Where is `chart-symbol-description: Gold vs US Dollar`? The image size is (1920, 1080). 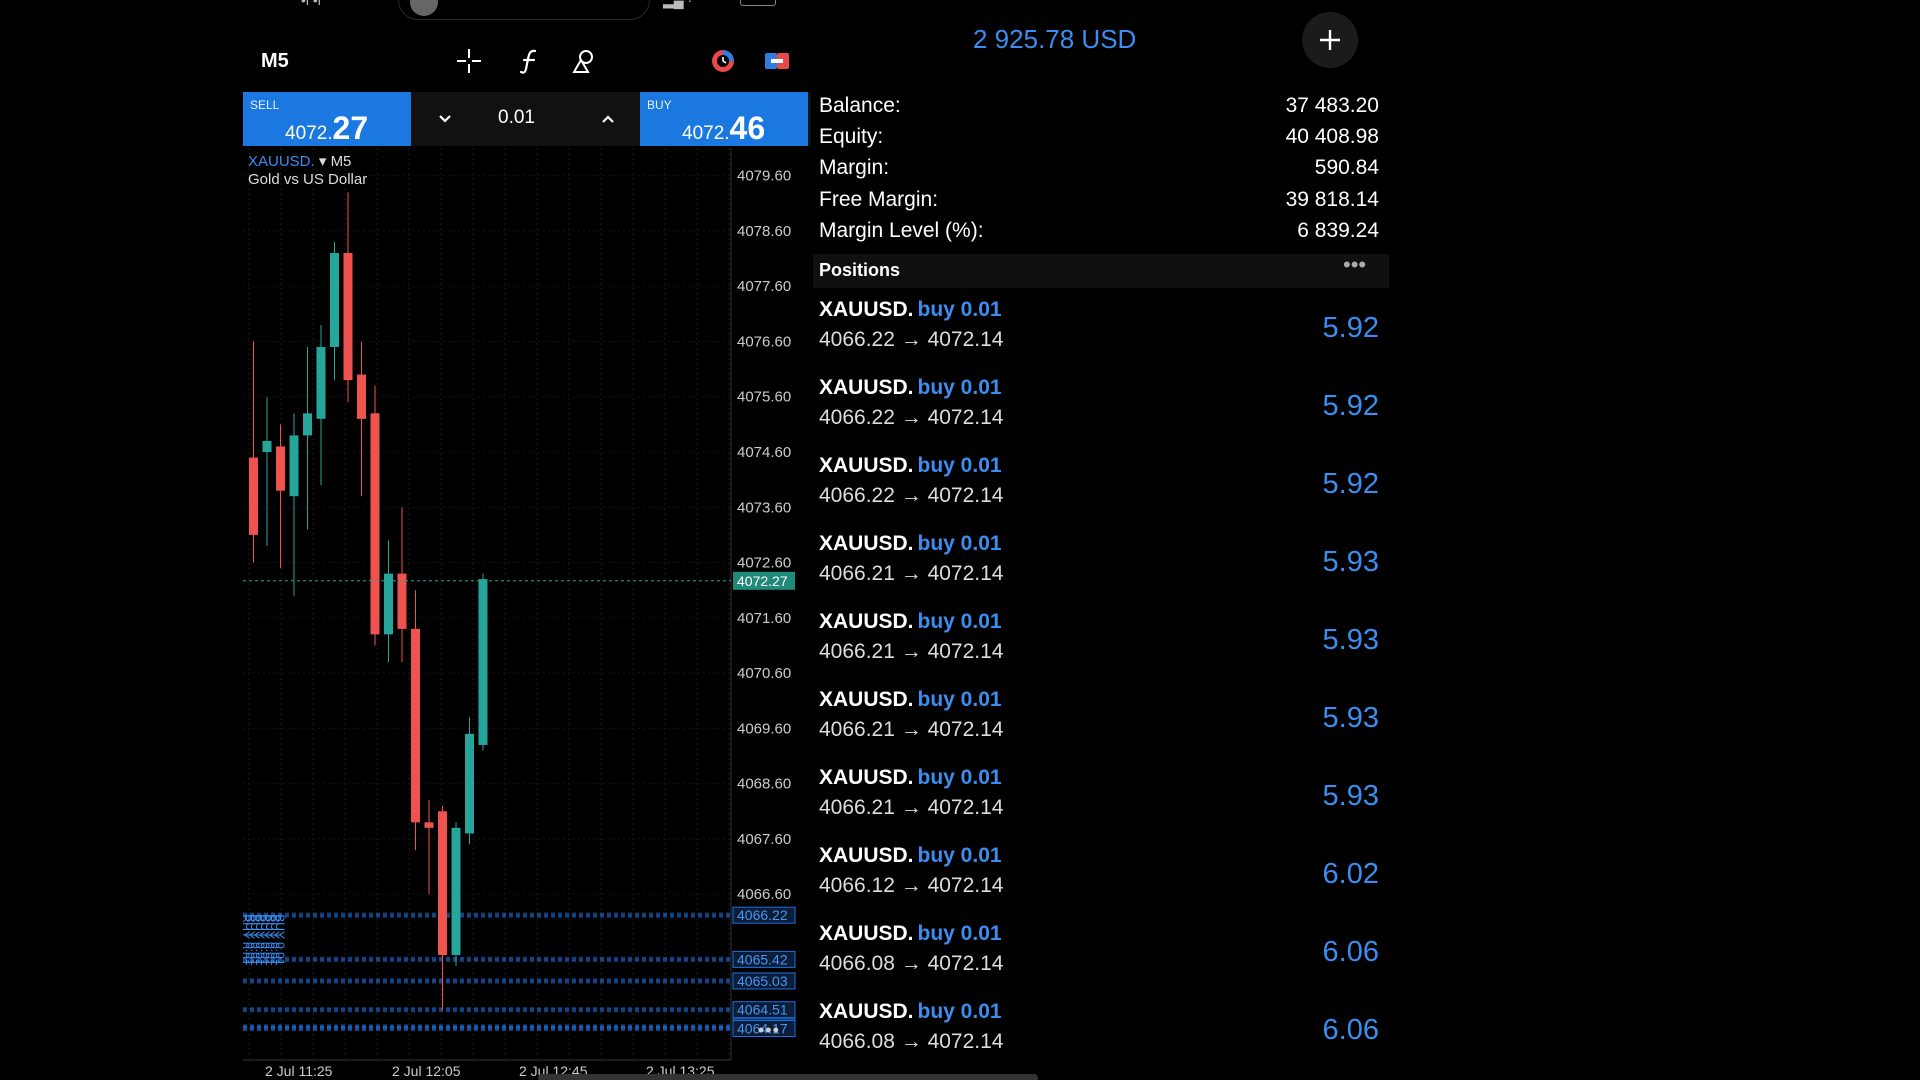
chart-symbol-description: Gold vs US Dollar is located at coordinates (308, 179).